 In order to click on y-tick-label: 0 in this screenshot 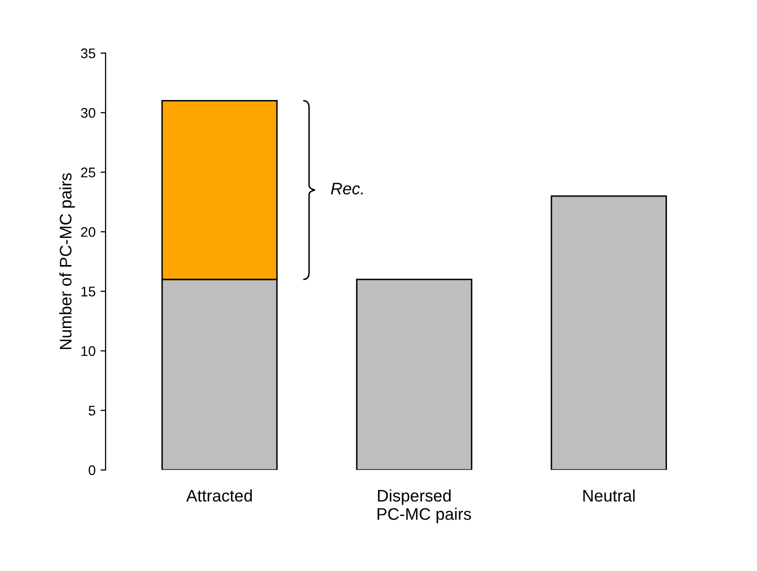, I will do `click(92, 470)`.